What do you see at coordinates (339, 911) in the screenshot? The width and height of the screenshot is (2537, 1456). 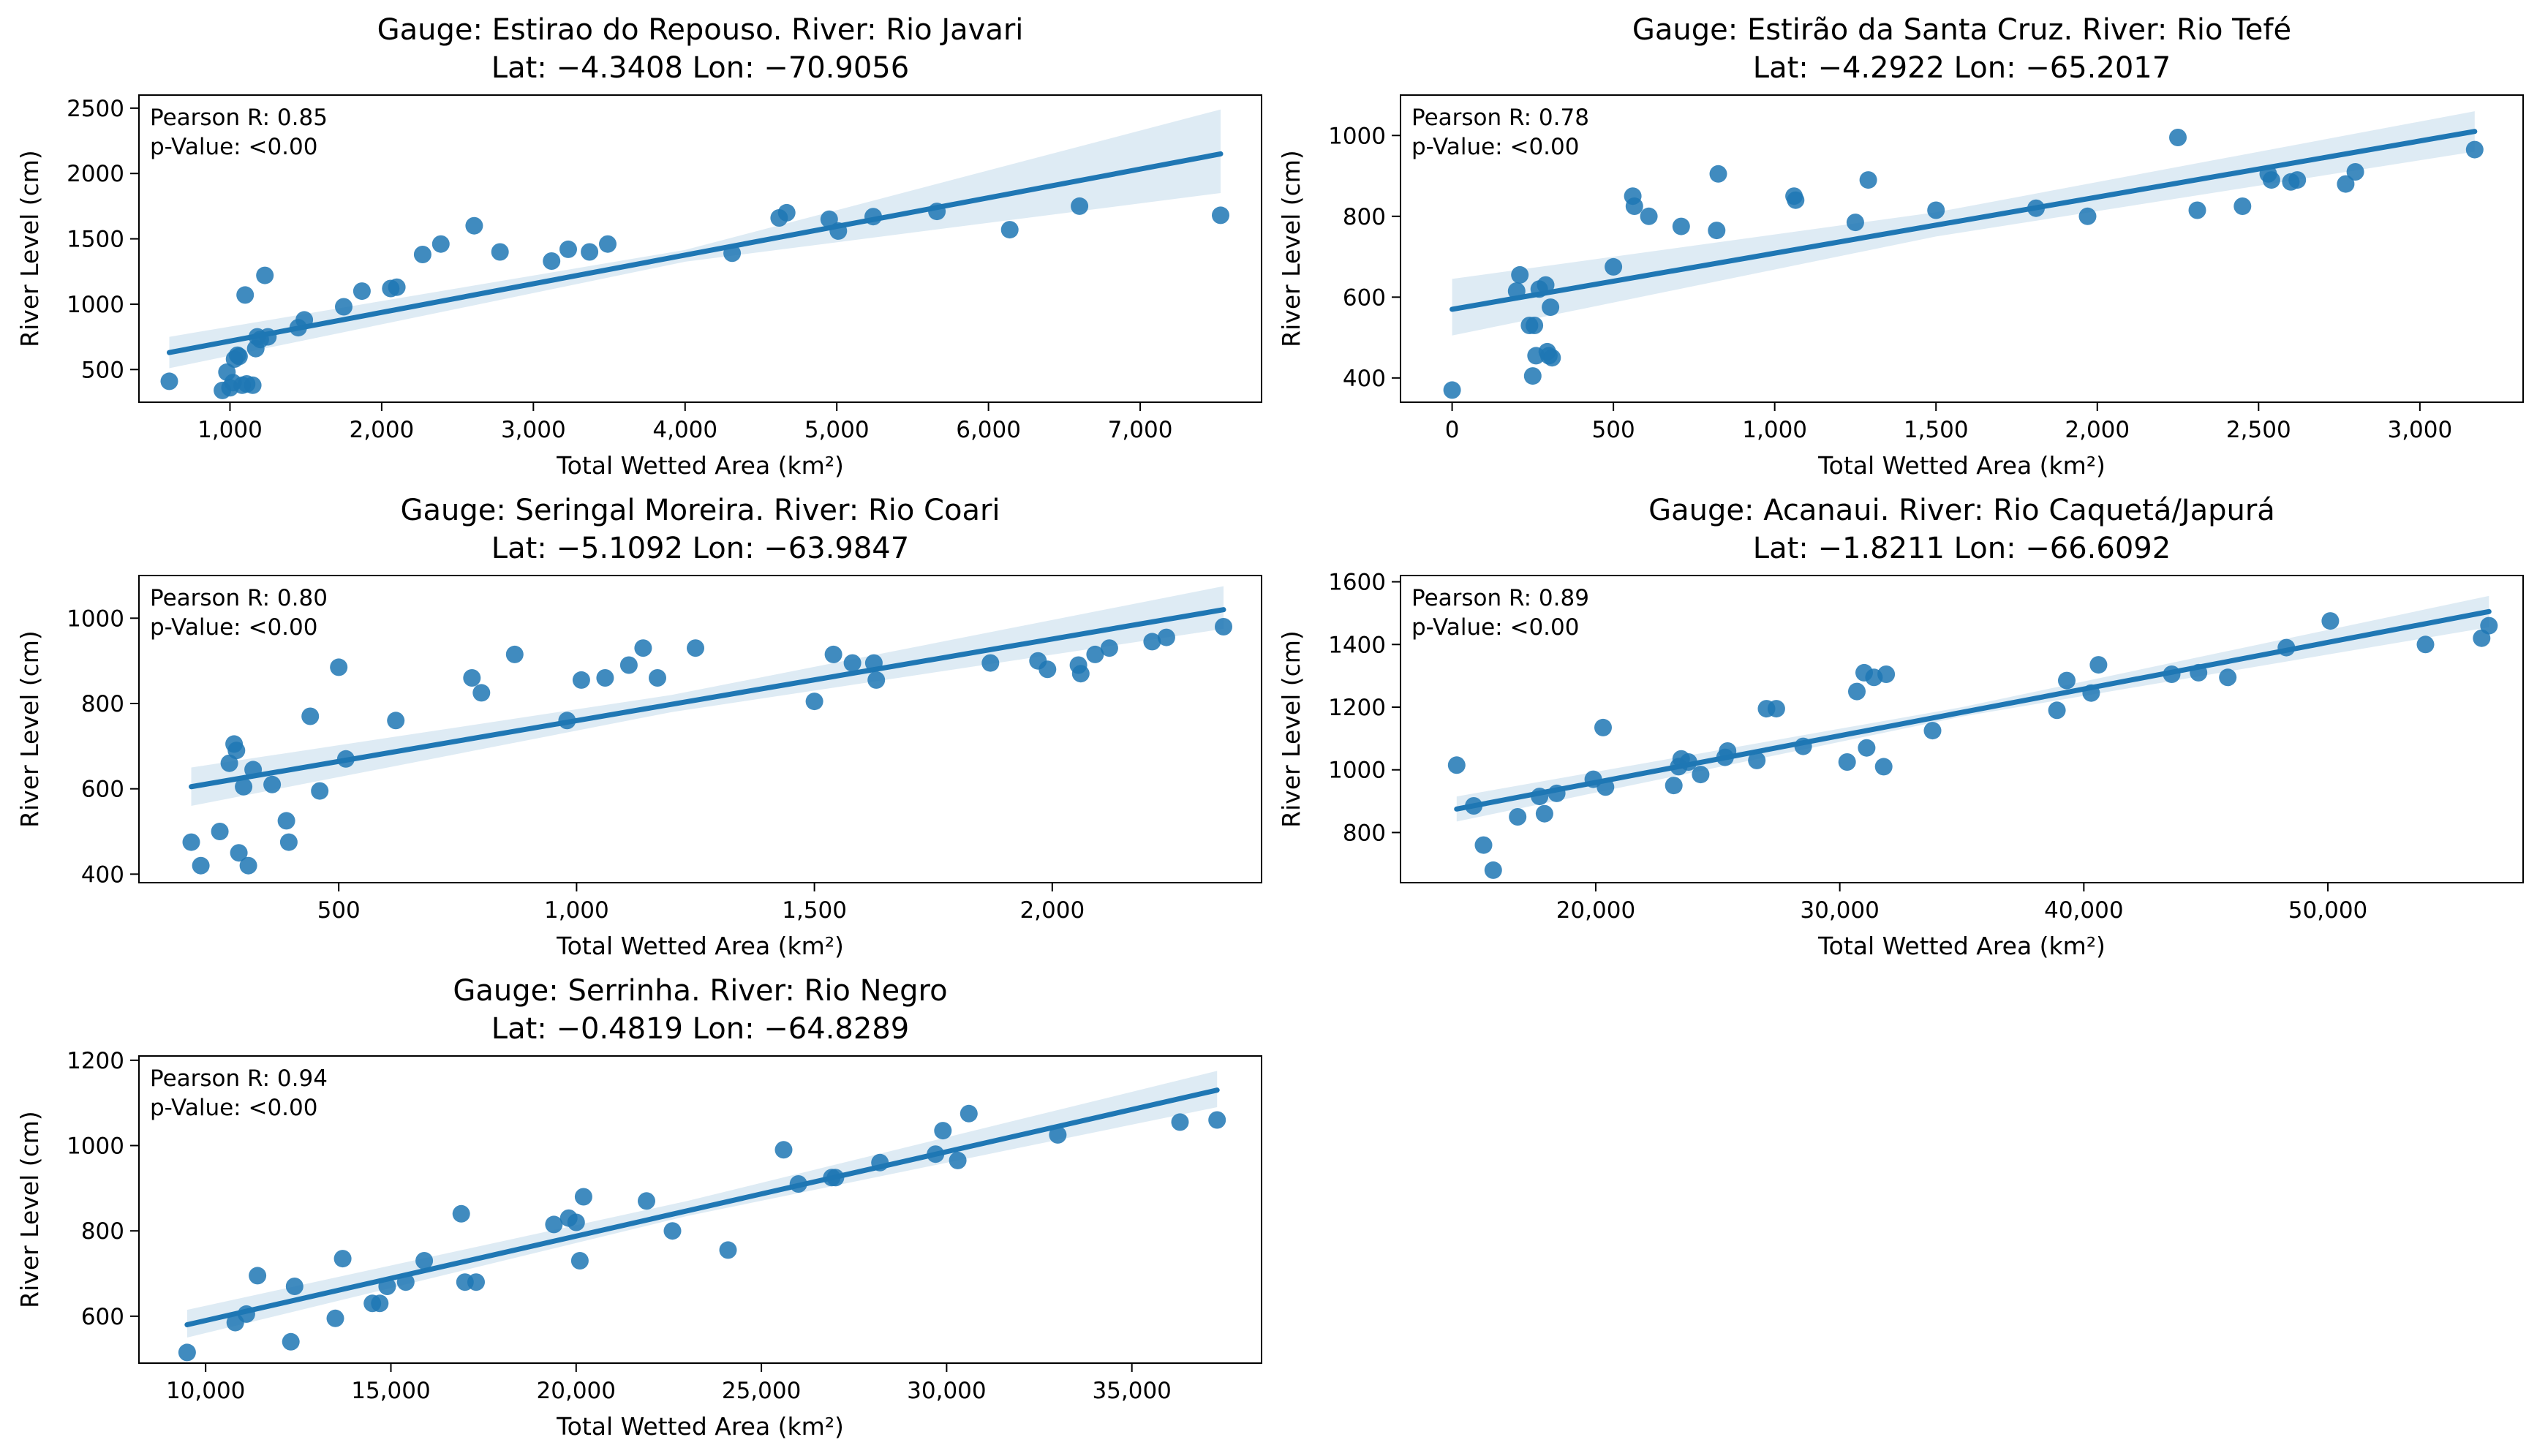 I see `x-tick-label: 500` at bounding box center [339, 911].